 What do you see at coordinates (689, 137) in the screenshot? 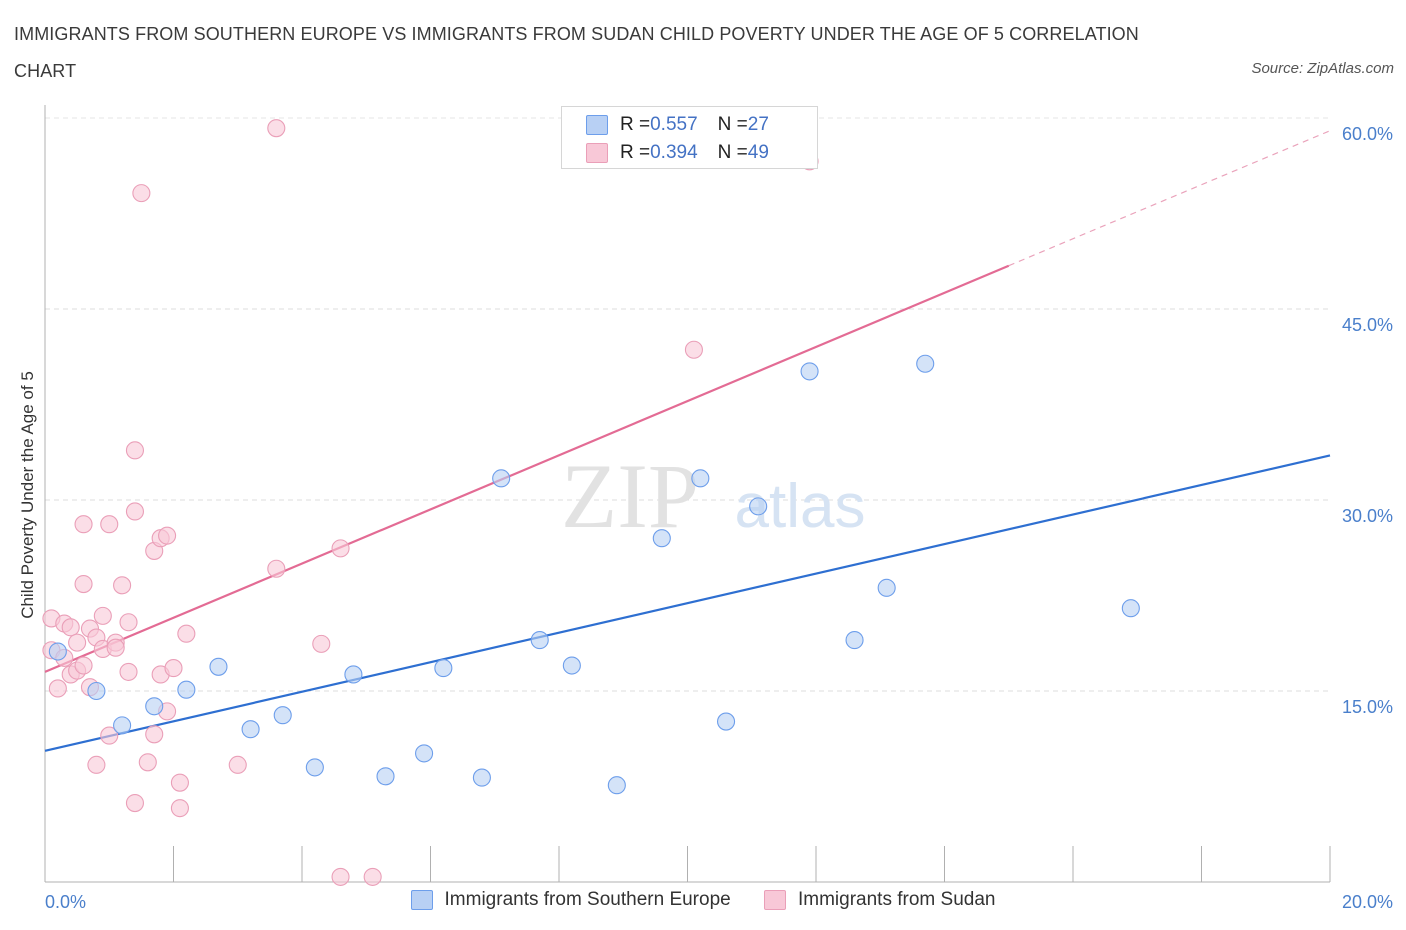
I see `stats-legend: R = 0.557 N = 27 R = 0.394 N = 49` at bounding box center [689, 137].